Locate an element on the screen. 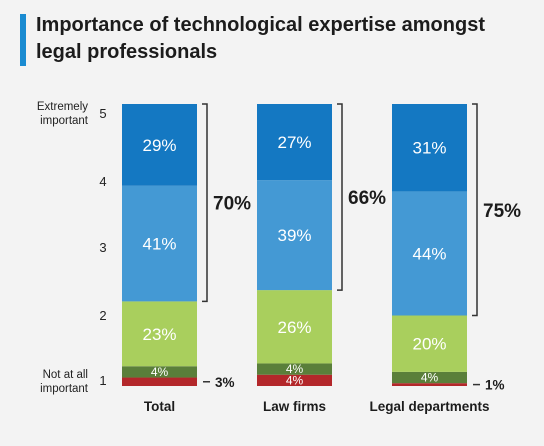 This screenshot has height=446, width=544. bar-value-label: 31% is located at coordinates (429, 148).